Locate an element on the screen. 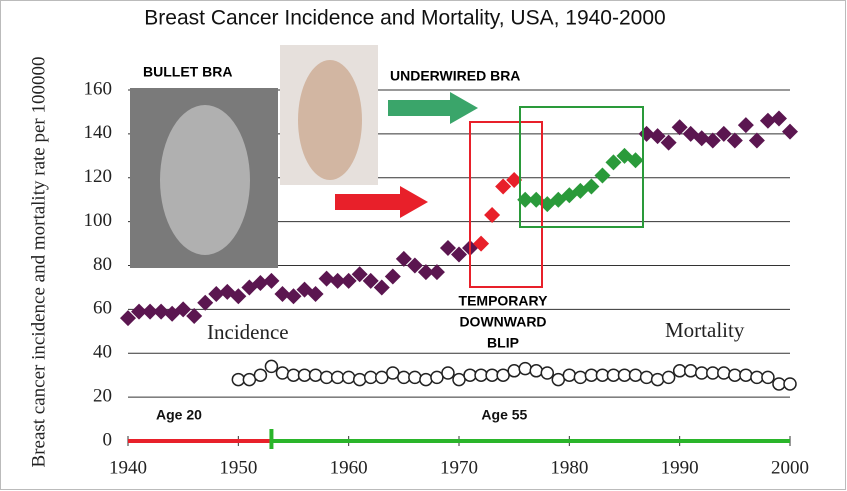  y-tick-label: 140 is located at coordinates (98, 132).